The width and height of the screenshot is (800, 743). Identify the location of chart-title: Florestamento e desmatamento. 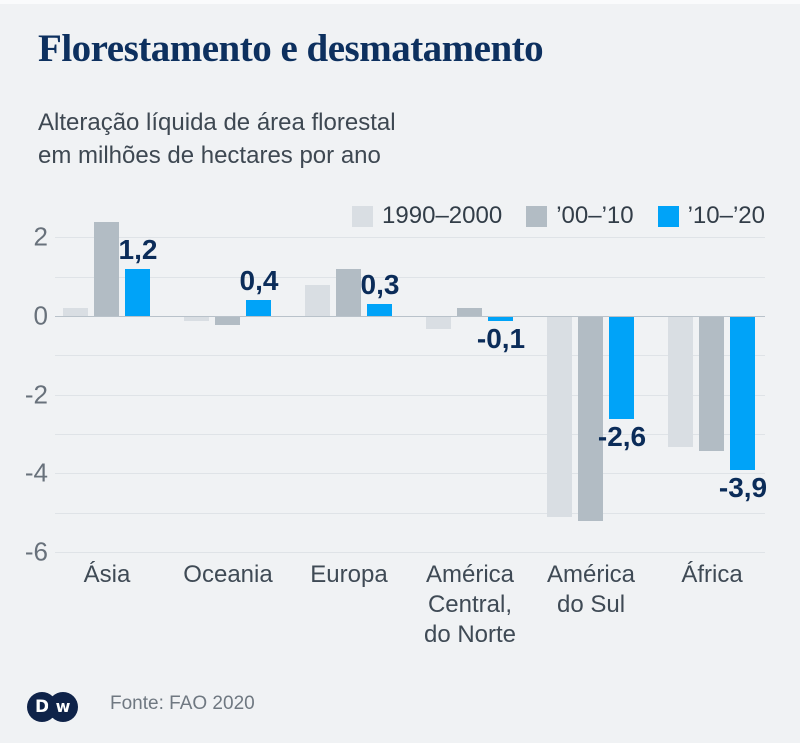
(291, 48).